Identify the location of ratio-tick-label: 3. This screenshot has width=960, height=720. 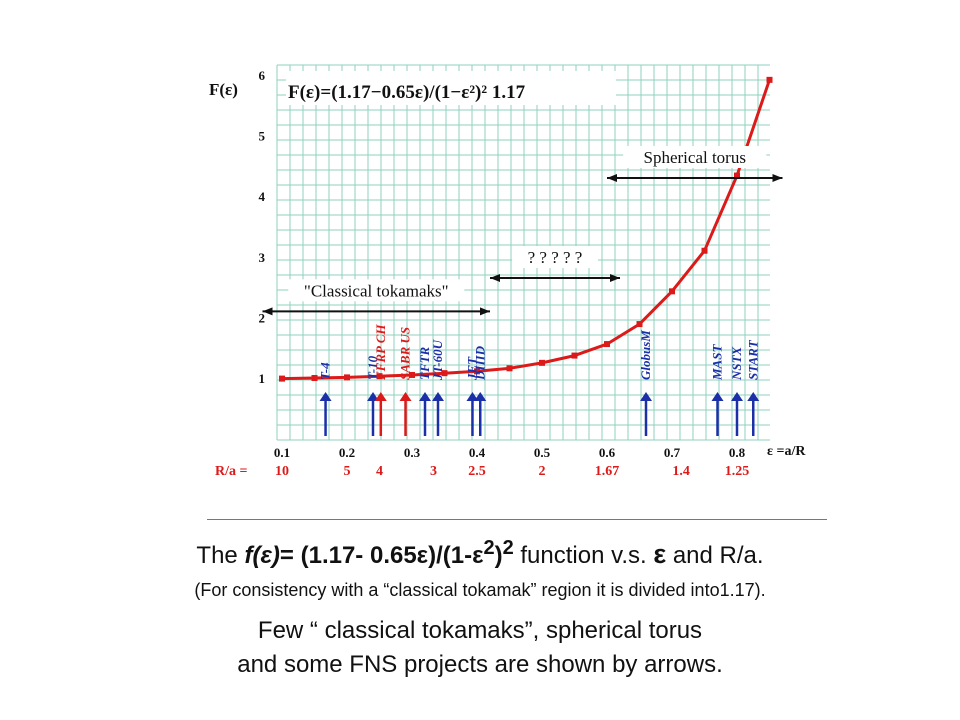
(433, 471).